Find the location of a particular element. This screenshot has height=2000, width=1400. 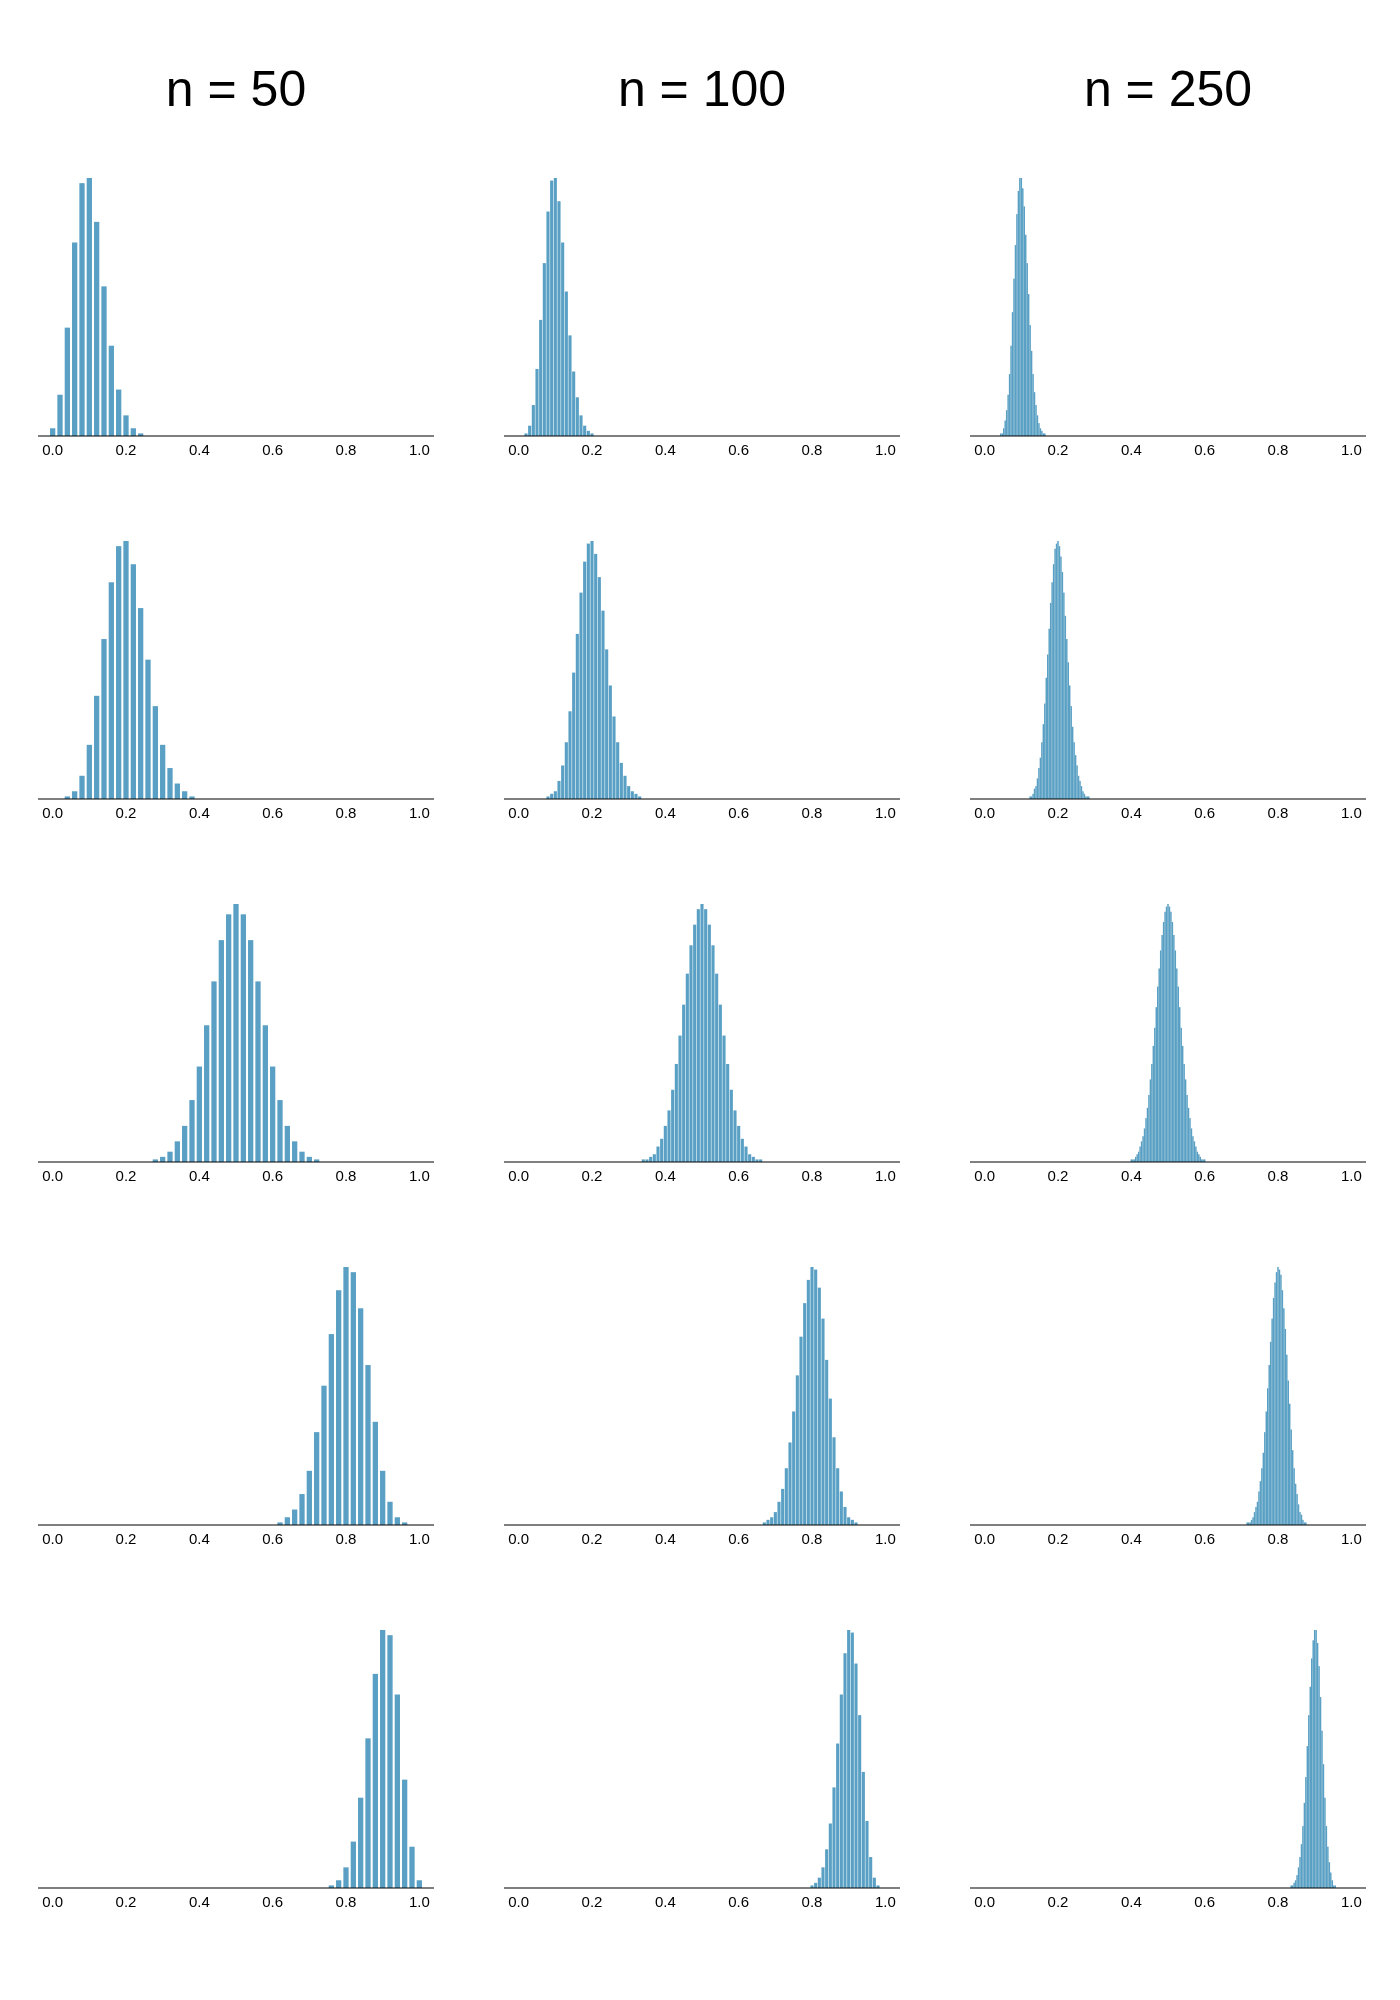

chart-title: n = 250 is located at coordinates (1168, 89).